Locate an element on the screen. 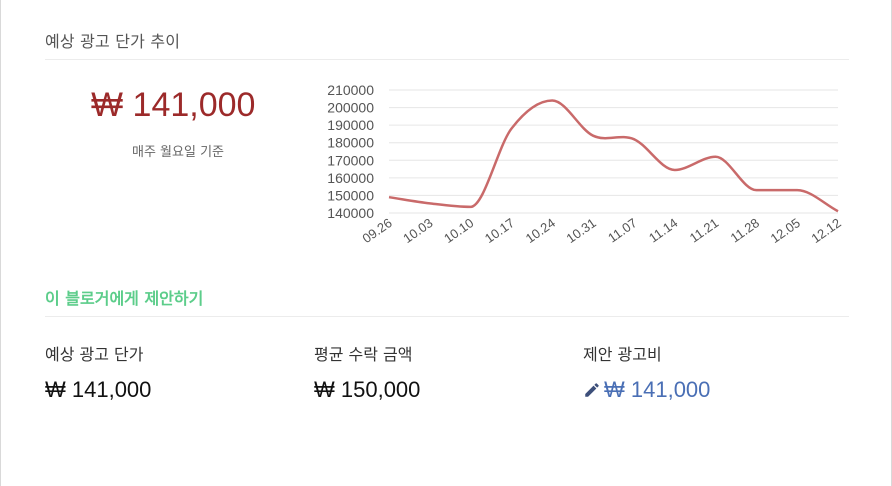 The width and height of the screenshot is (892, 486). x-tick-label: 10.31 is located at coordinates (581, 230).